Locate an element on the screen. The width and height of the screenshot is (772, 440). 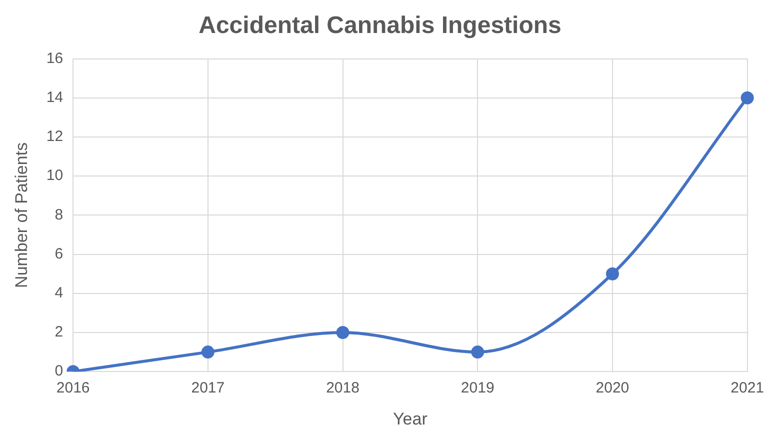
y-tick-label: 8 is located at coordinates (59, 215).